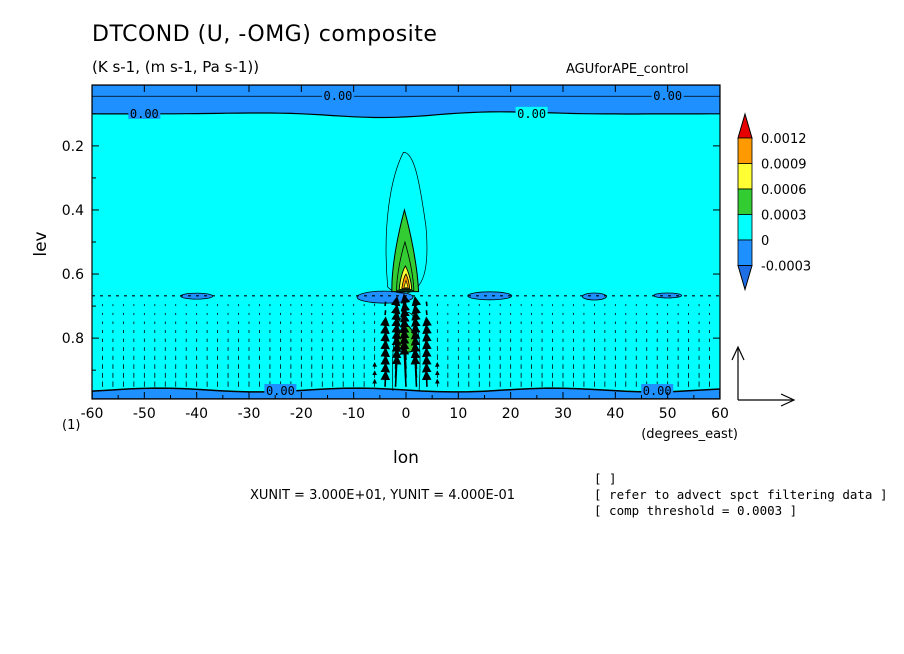  Describe the element at coordinates (511, 414) in the screenshot. I see `x-tick-label: 20` at that location.